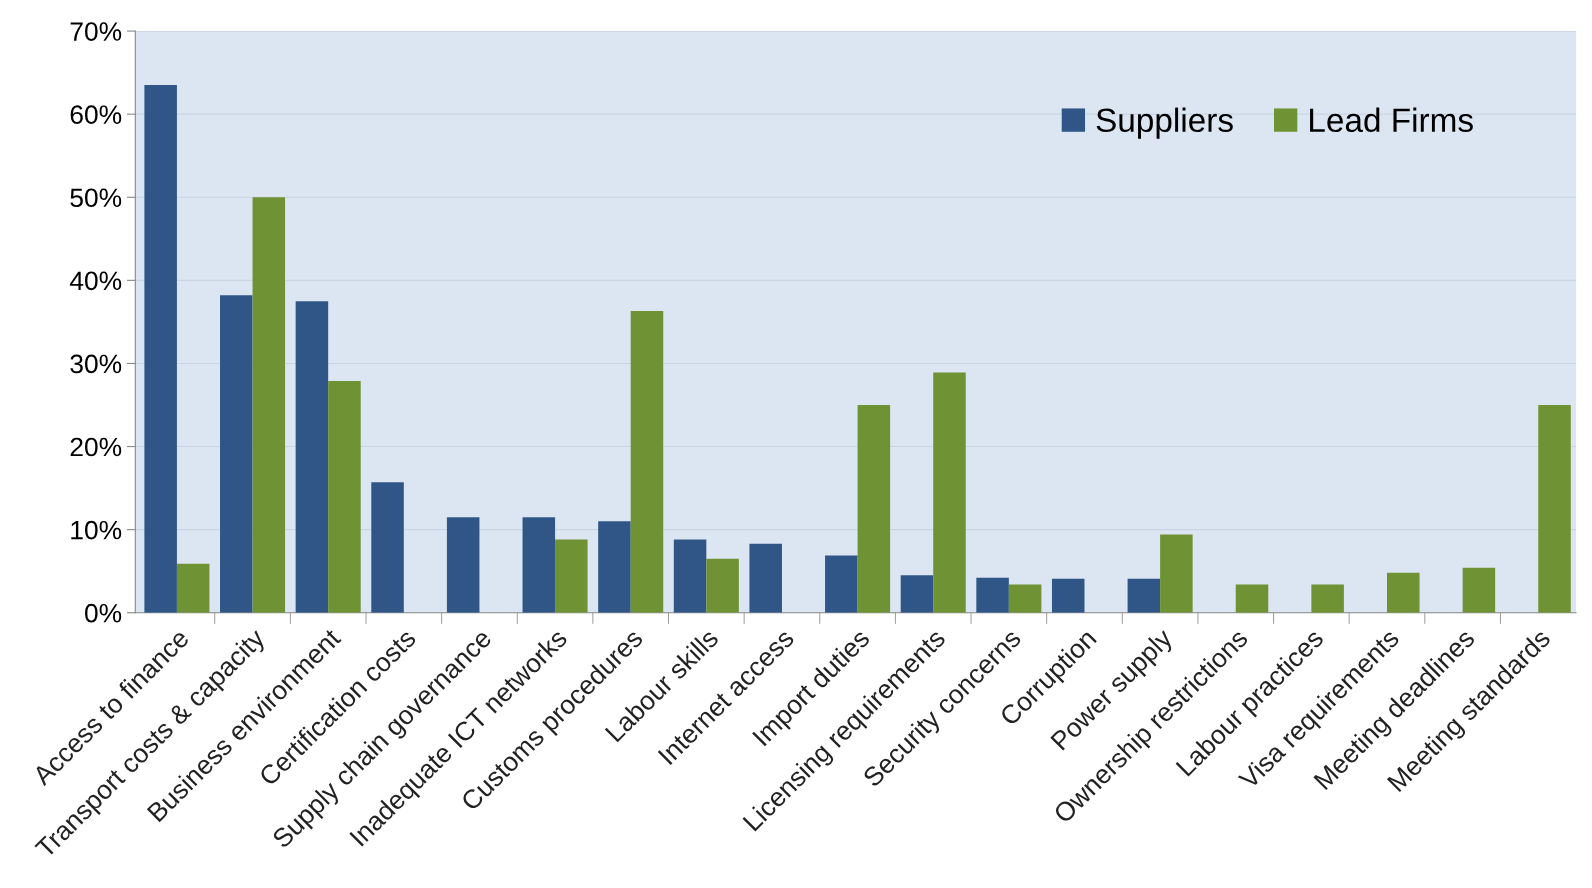  I want to click on y-tick-label: 50%, so click(96, 198).